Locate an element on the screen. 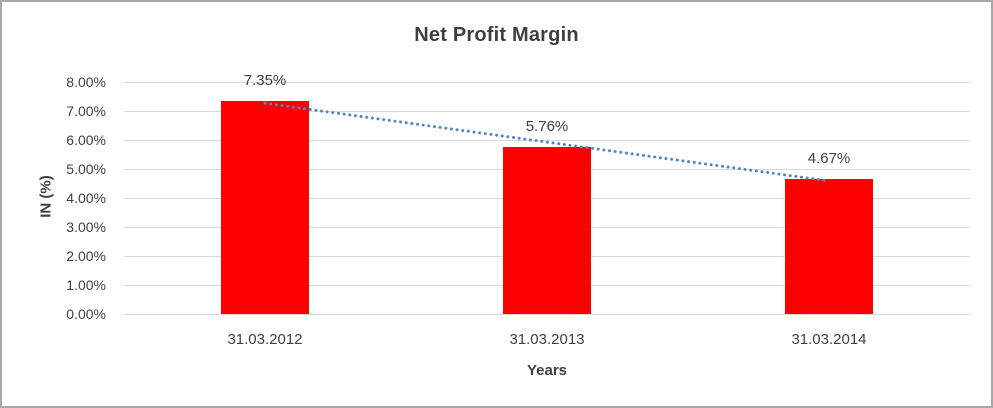  y-axis-tick-label: 0.00% is located at coordinates (86, 314).